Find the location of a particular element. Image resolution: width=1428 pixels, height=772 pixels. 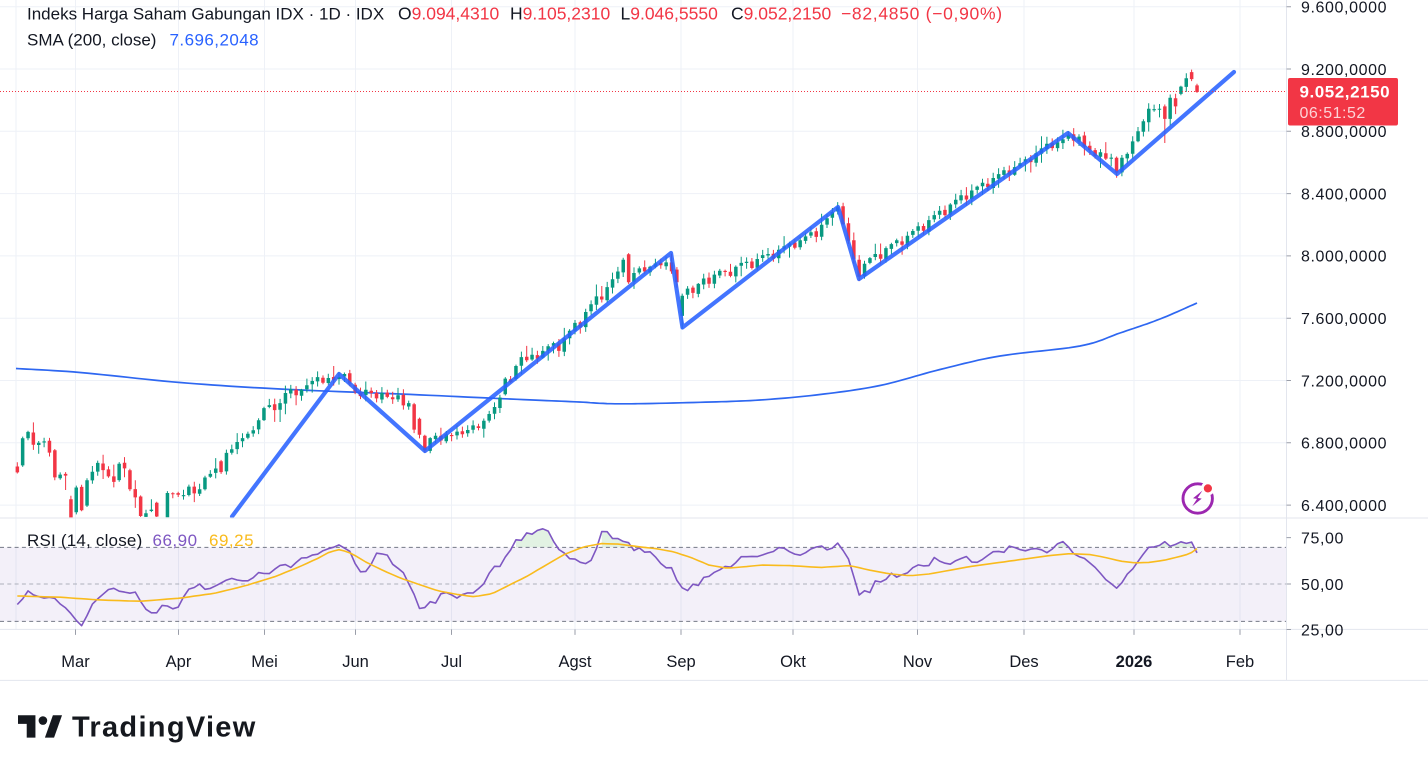

svg-text: 9.200,0000 is located at coordinates (1344, 70).